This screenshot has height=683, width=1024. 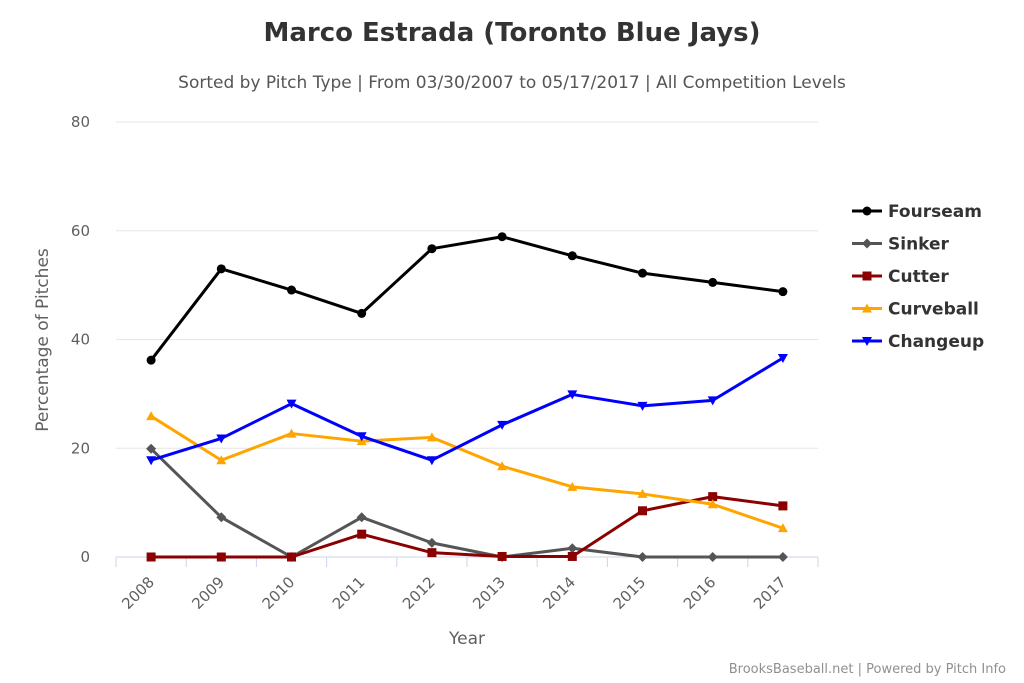 What do you see at coordinates (770, 593) in the screenshot?
I see `x-tick-label: 2017` at bounding box center [770, 593].